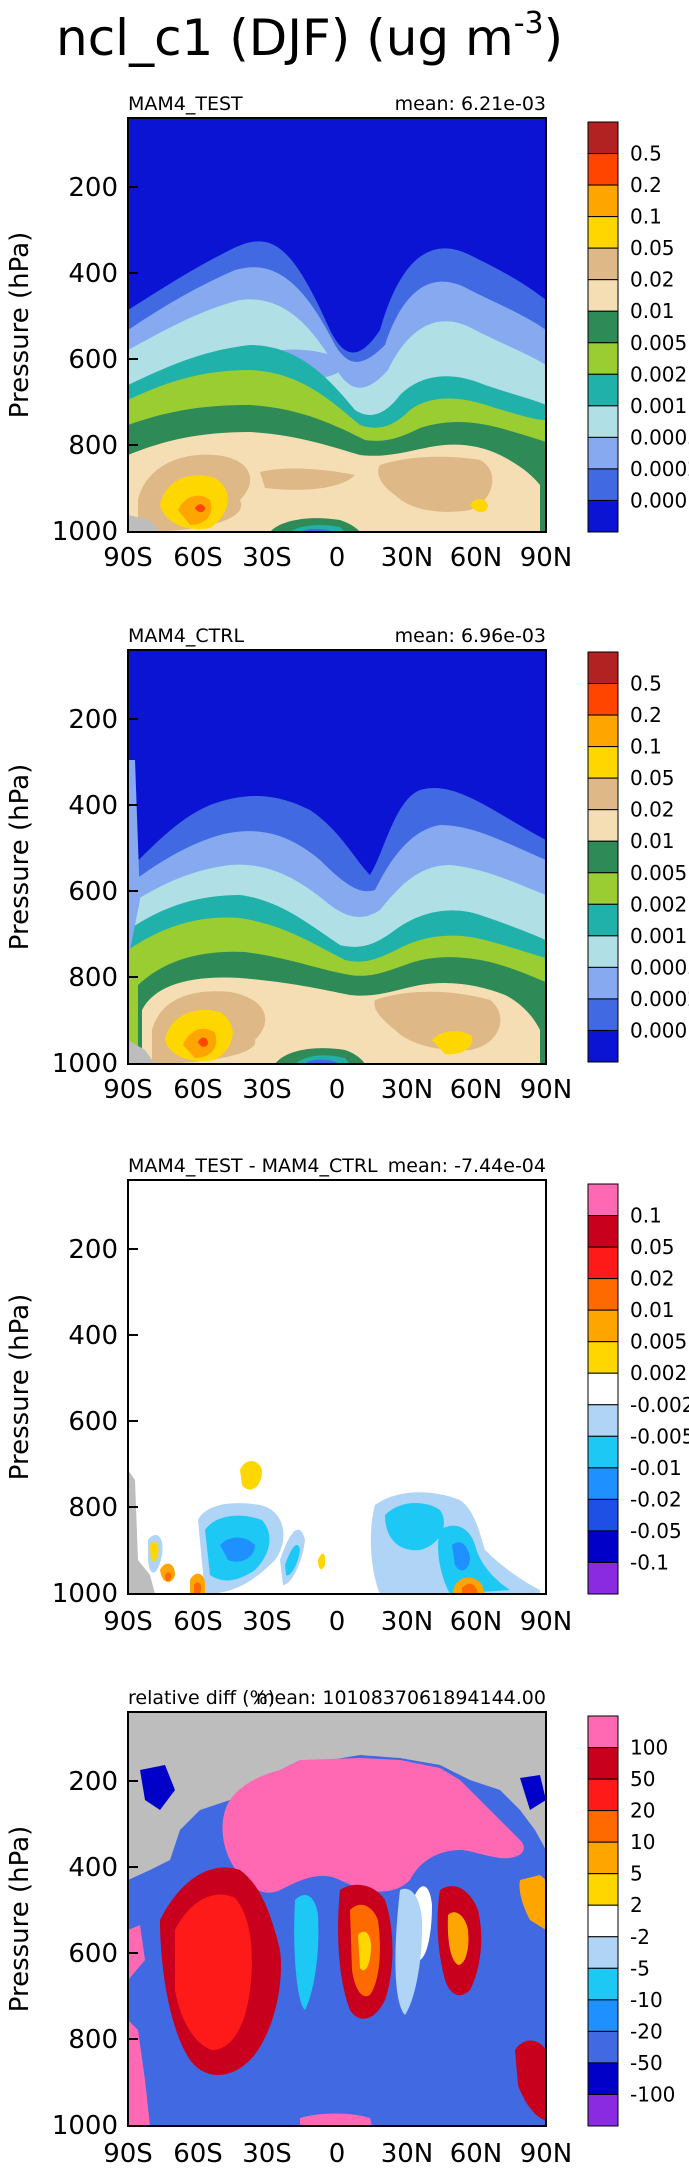 The height and width of the screenshot is (2175, 689). Describe the element at coordinates (659, 469) in the screenshot. I see `colorbar-label: 0.0002` at that location.